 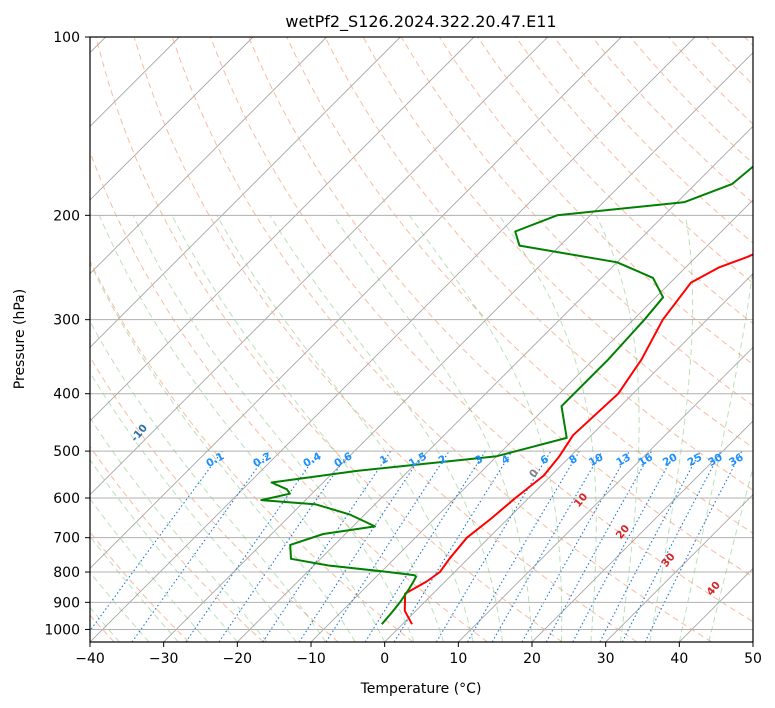 What do you see at coordinates (20, 339) in the screenshot?
I see `y-axis-label: Pressure (hPa)` at bounding box center [20, 339].